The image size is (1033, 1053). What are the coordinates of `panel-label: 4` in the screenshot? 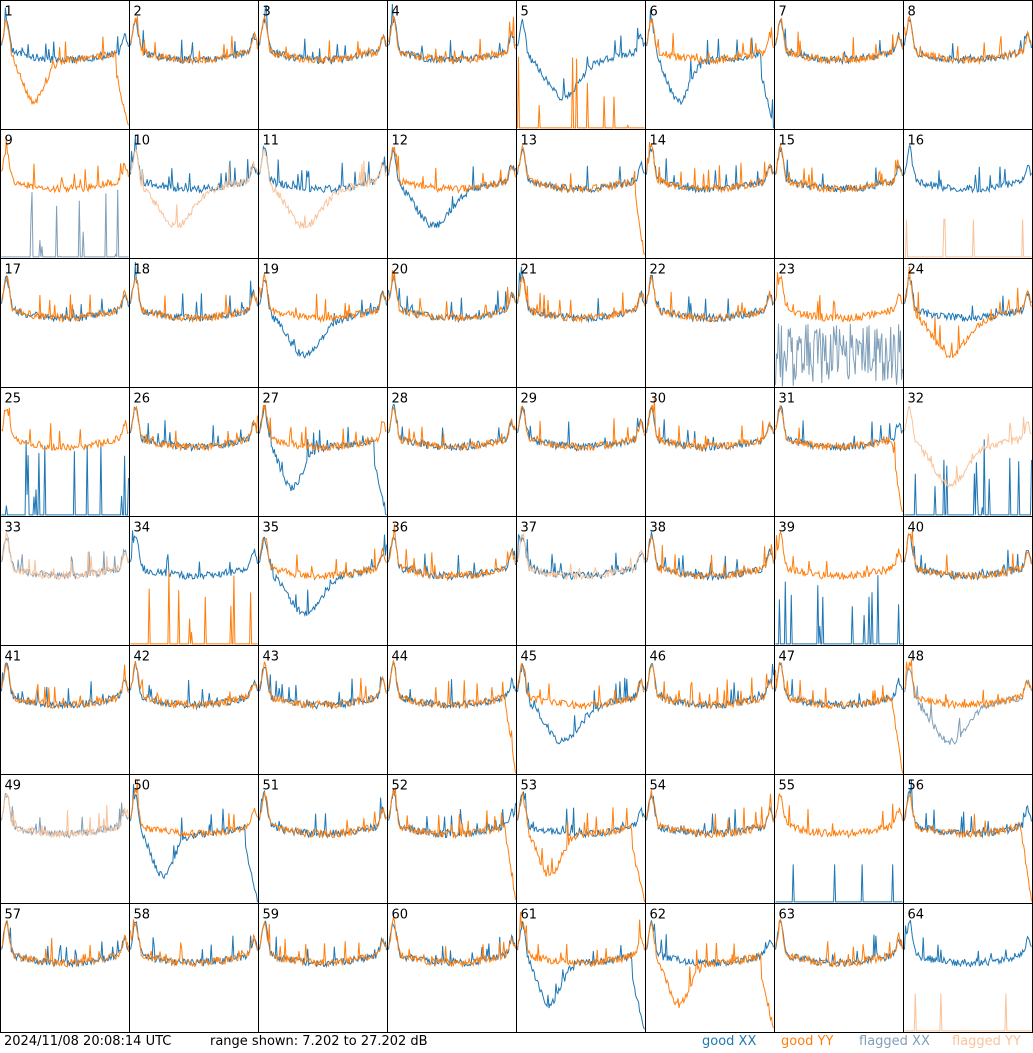 It's located at (396, 12).